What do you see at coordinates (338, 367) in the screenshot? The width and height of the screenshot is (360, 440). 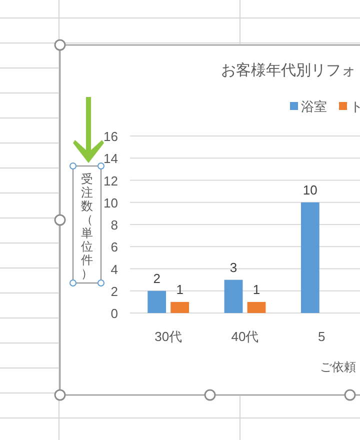 I see `x-axis-title: ご依頼` at bounding box center [338, 367].